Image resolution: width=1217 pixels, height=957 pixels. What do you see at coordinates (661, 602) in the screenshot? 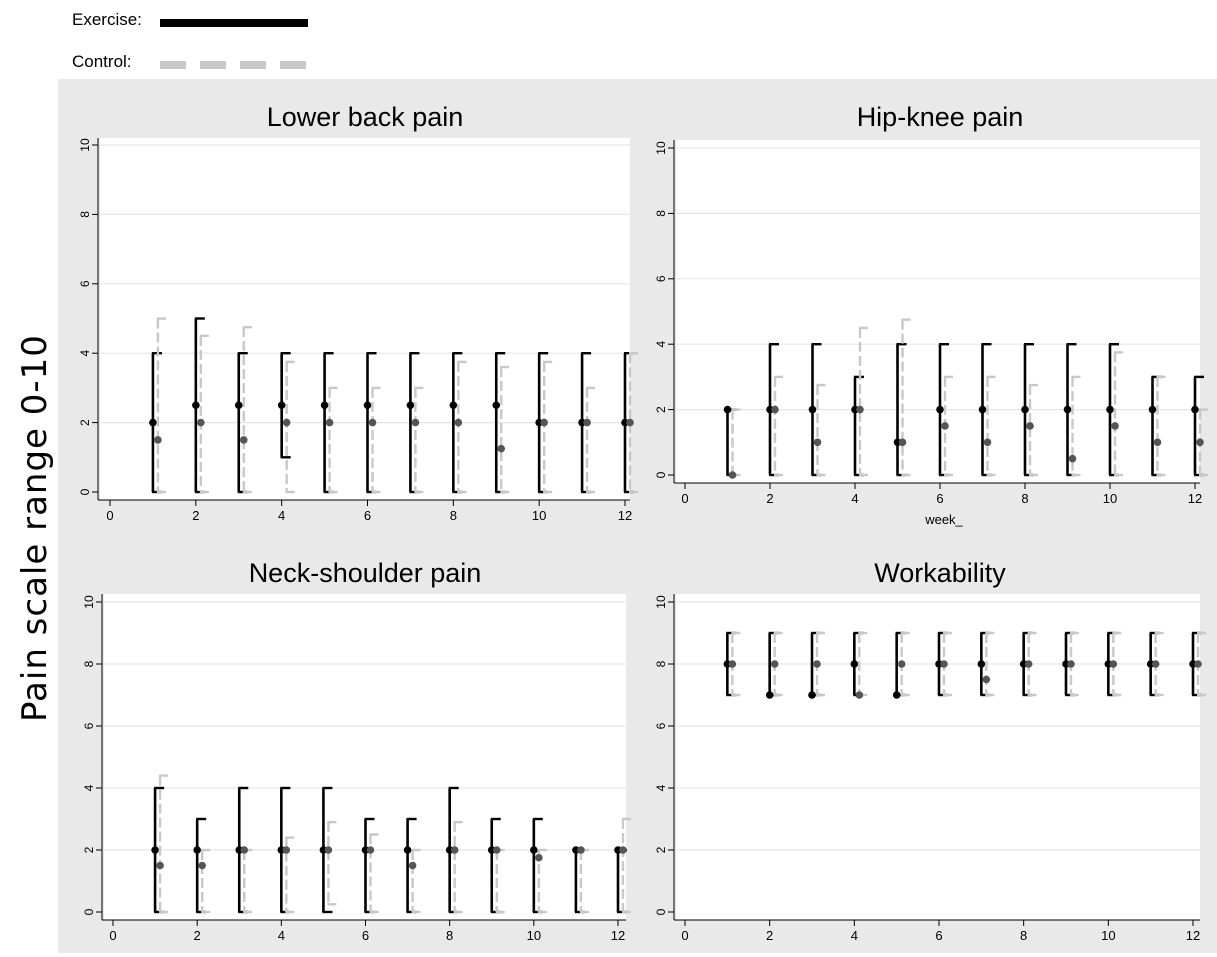
I see `y-tick-label: 10` at bounding box center [661, 602].